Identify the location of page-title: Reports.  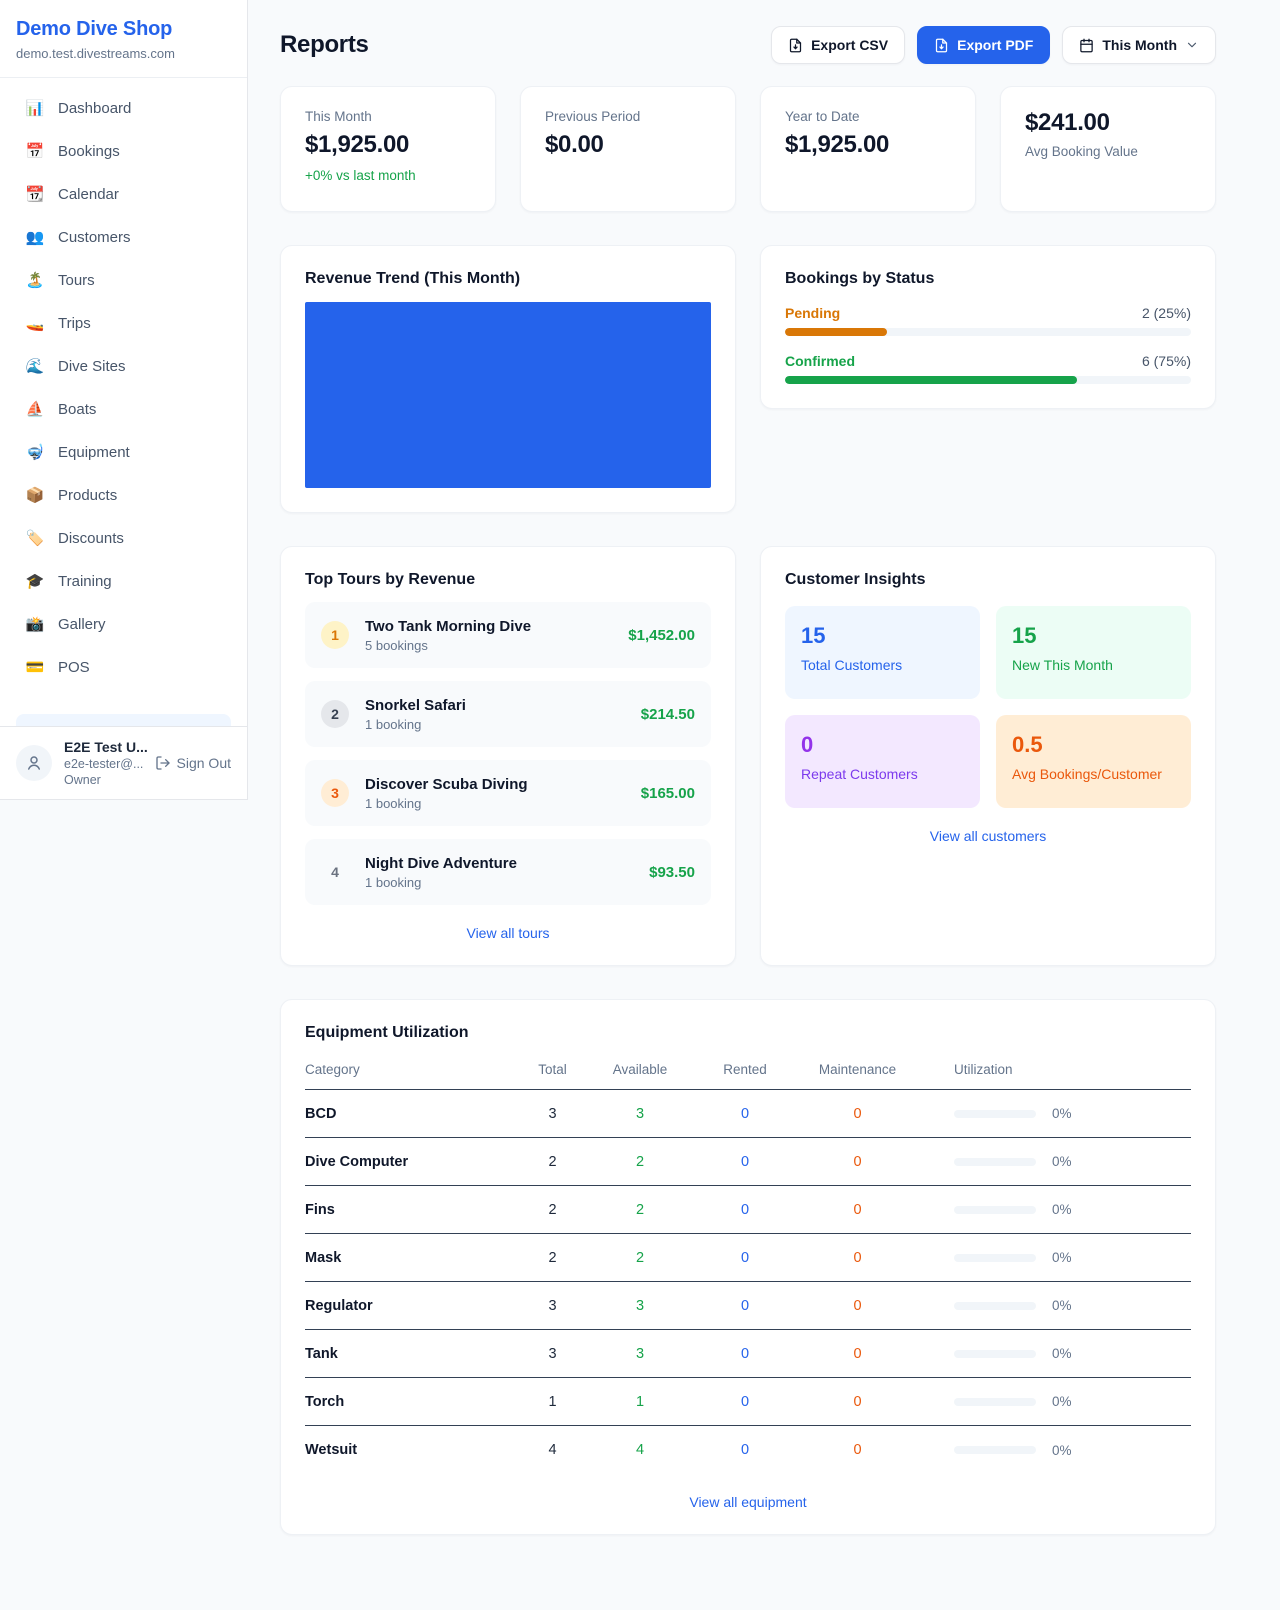
(324, 44).